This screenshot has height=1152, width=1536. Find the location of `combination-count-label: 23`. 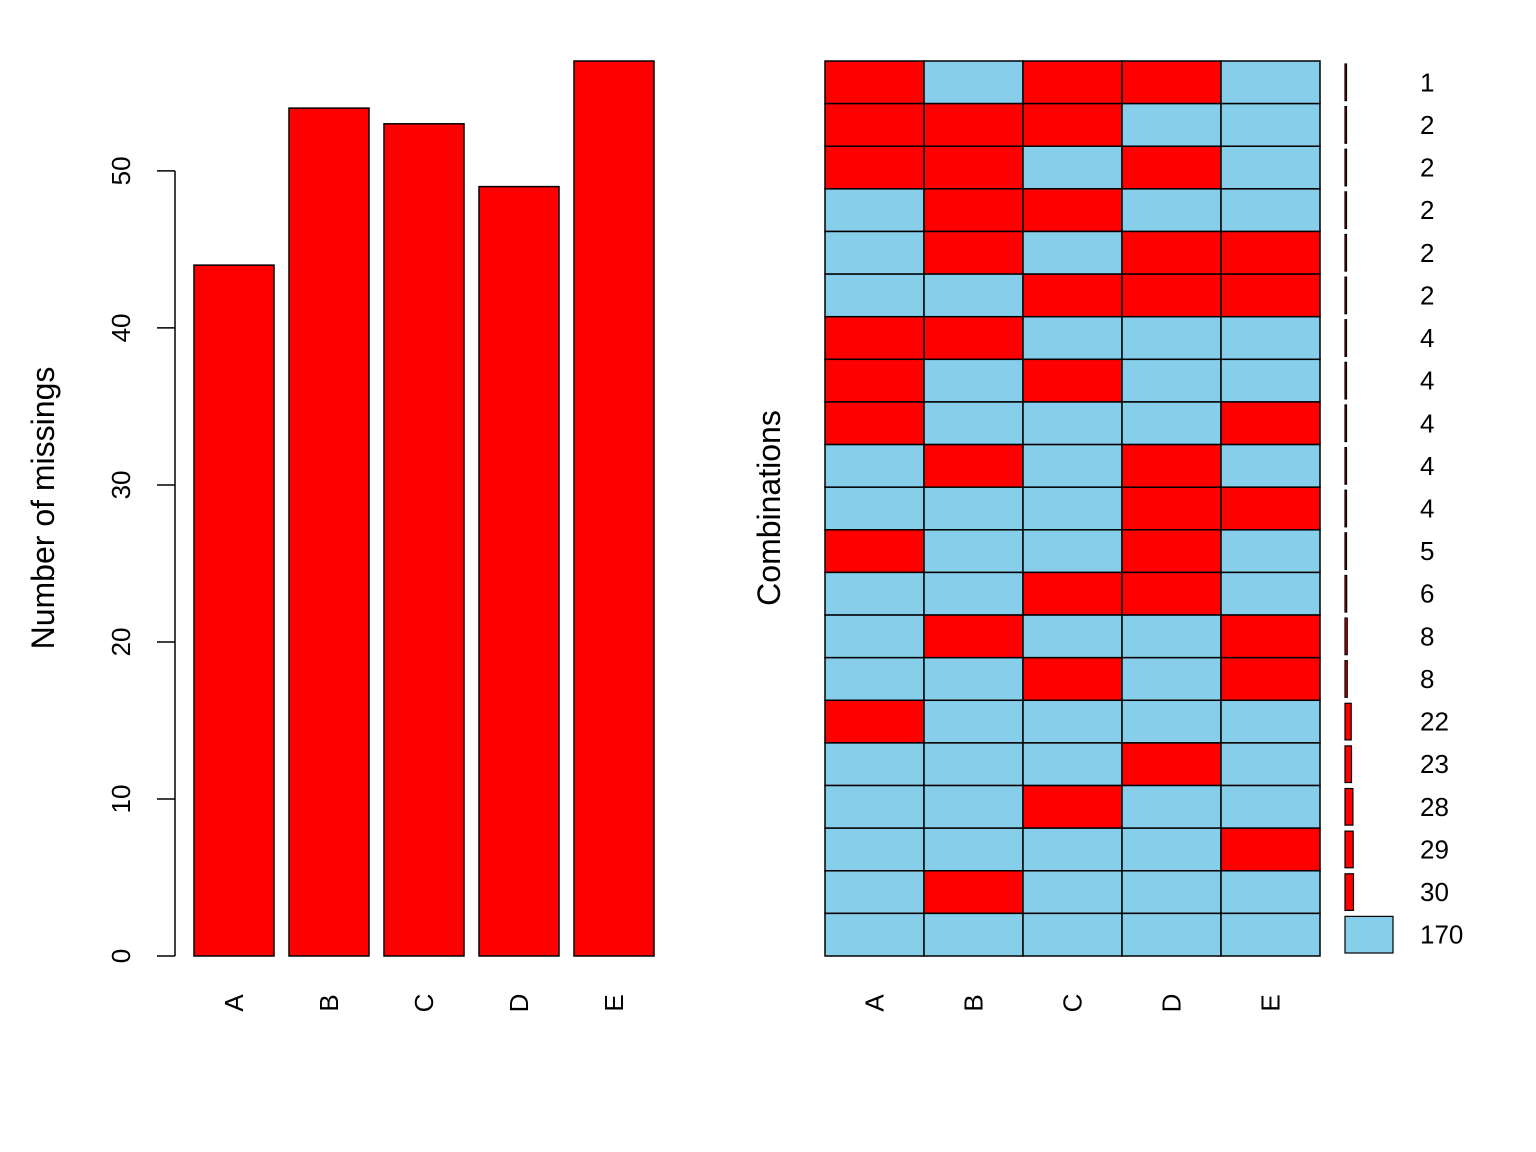

combination-count-label: 23 is located at coordinates (1434, 764).